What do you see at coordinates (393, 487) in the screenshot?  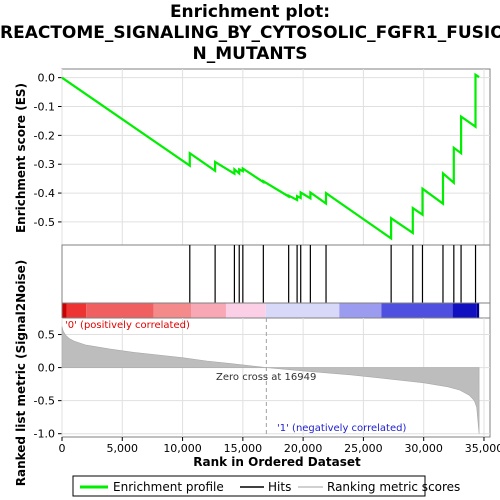 I see `legend-label-ranking-metric: Ranking metric scores` at bounding box center [393, 487].